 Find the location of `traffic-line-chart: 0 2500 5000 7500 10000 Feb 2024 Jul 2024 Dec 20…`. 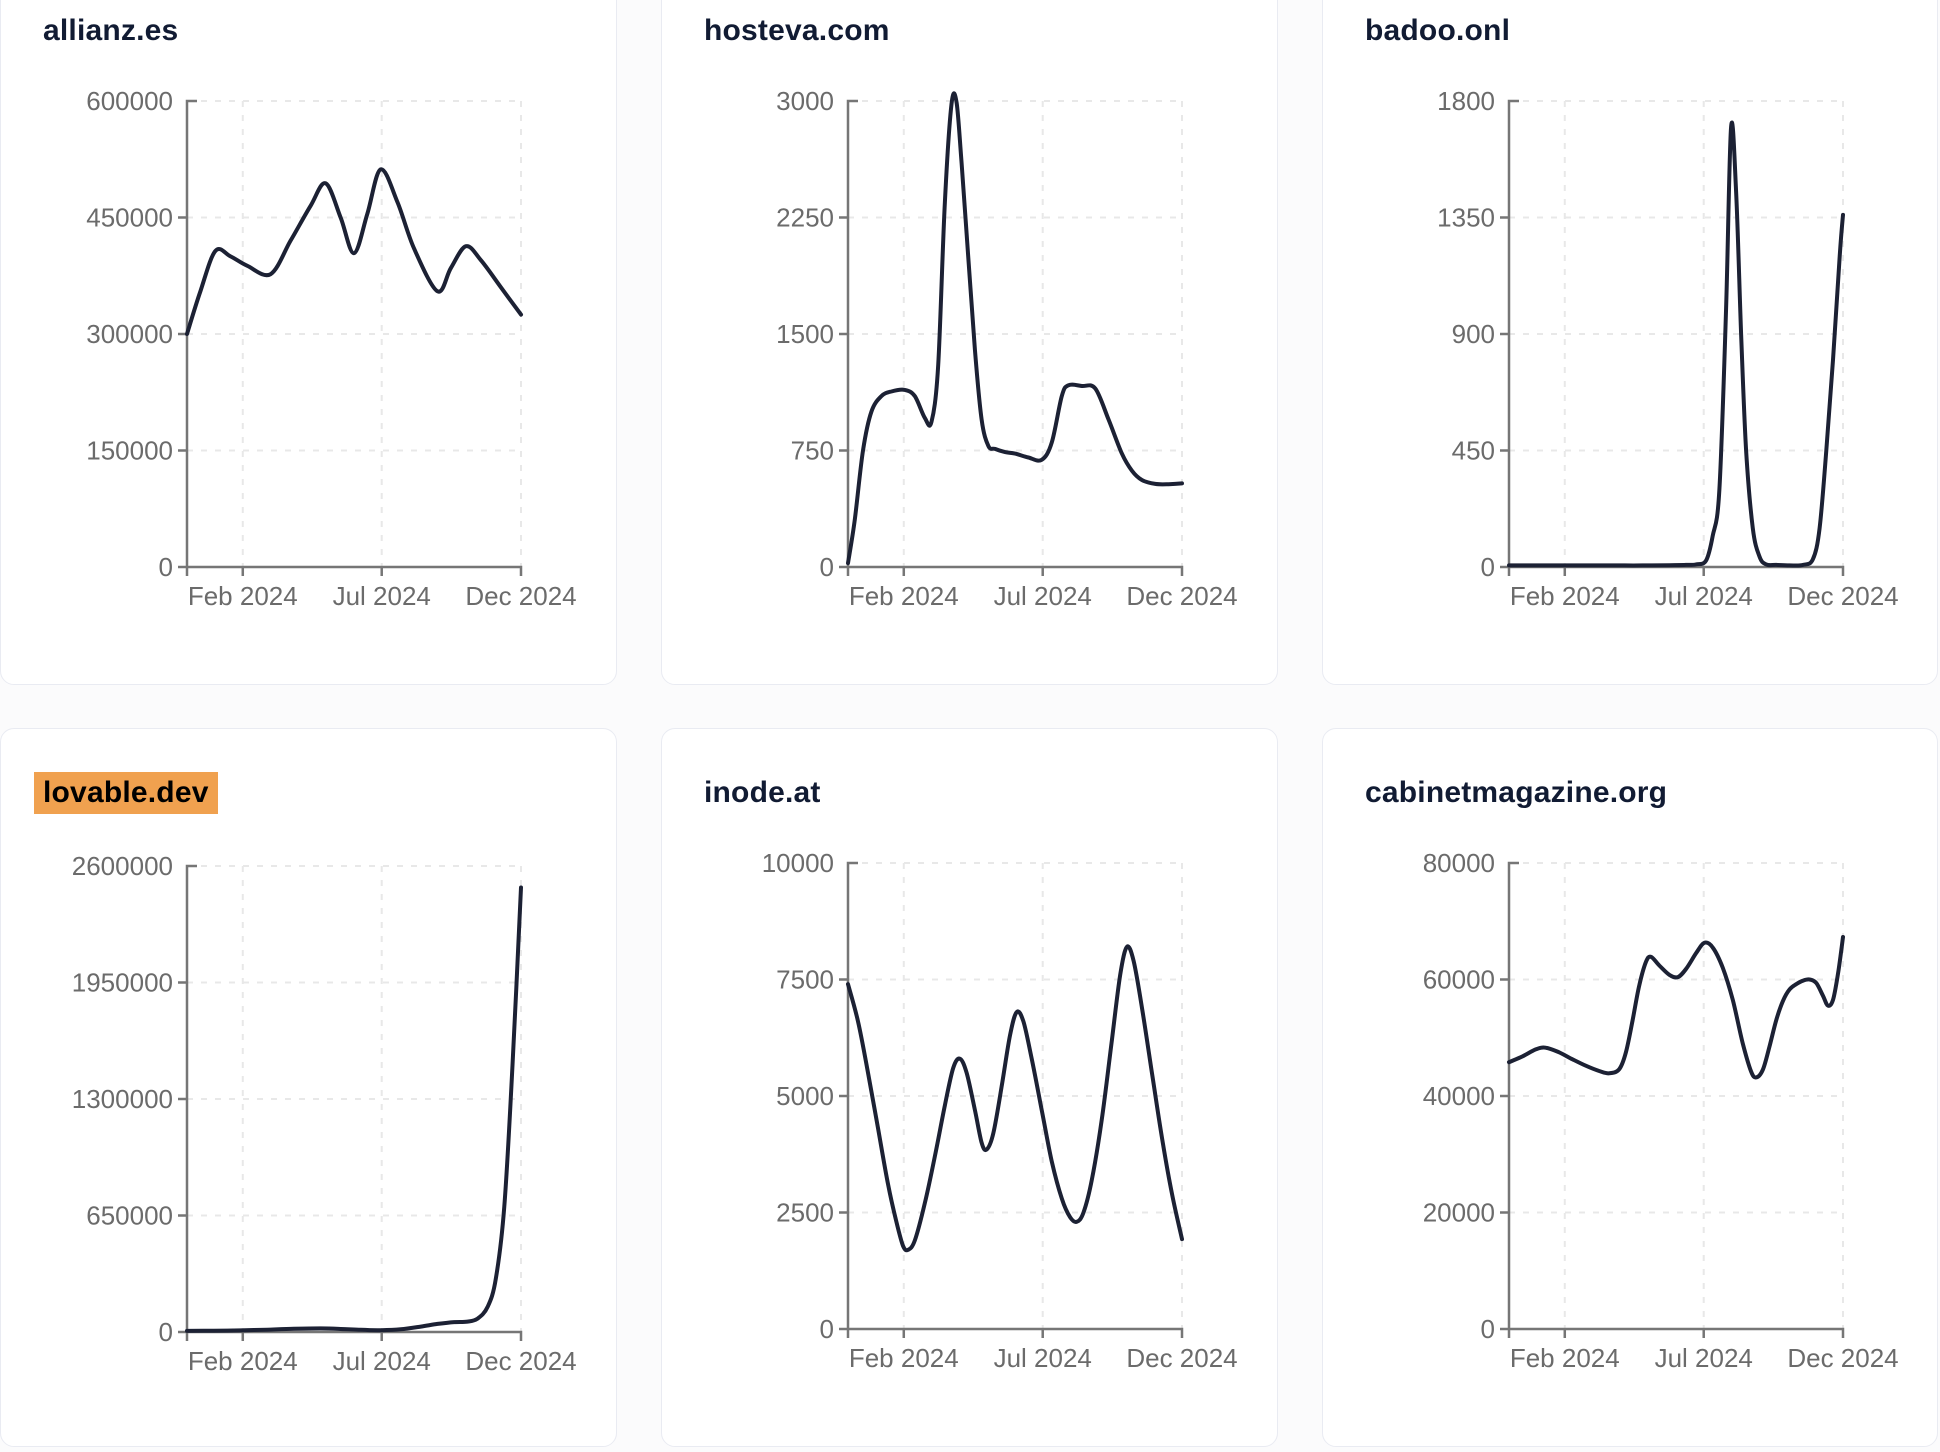

traffic-line-chart: 0 2500 5000 7500 10000 Feb 2024 Jul 2024 Dec 20… is located at coordinates (1000, 1110).